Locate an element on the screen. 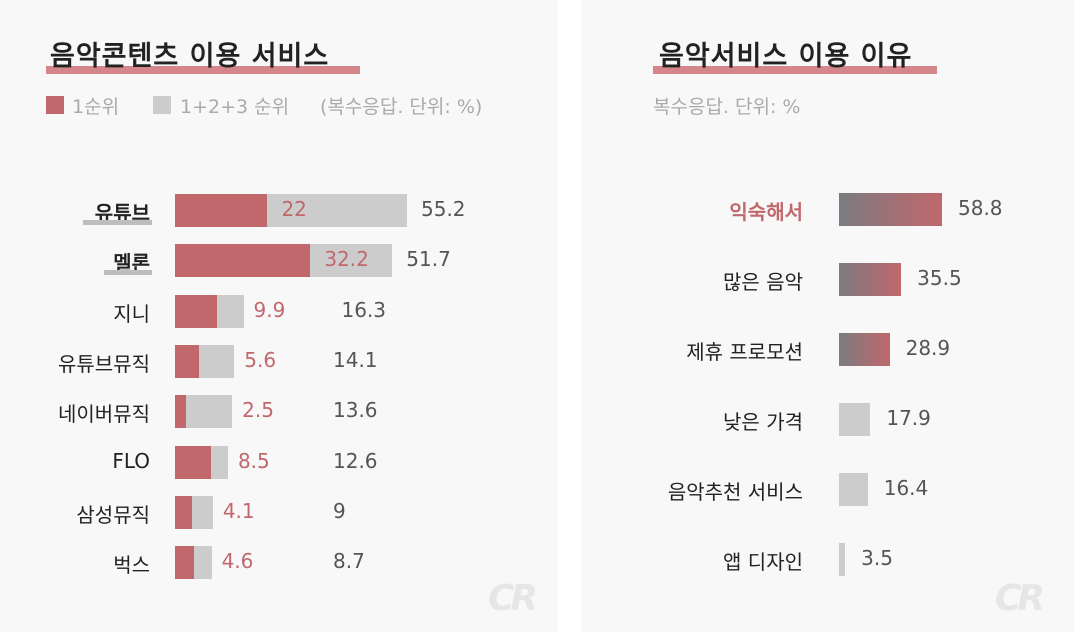  value-label-first: 9.9 is located at coordinates (269, 309).